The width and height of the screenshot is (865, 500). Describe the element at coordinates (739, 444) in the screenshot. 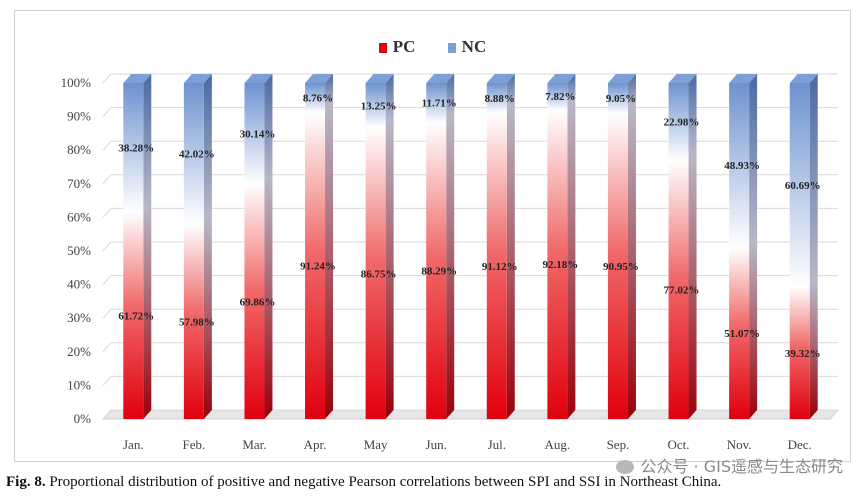

I see `x-tick-label: Nov.` at that location.